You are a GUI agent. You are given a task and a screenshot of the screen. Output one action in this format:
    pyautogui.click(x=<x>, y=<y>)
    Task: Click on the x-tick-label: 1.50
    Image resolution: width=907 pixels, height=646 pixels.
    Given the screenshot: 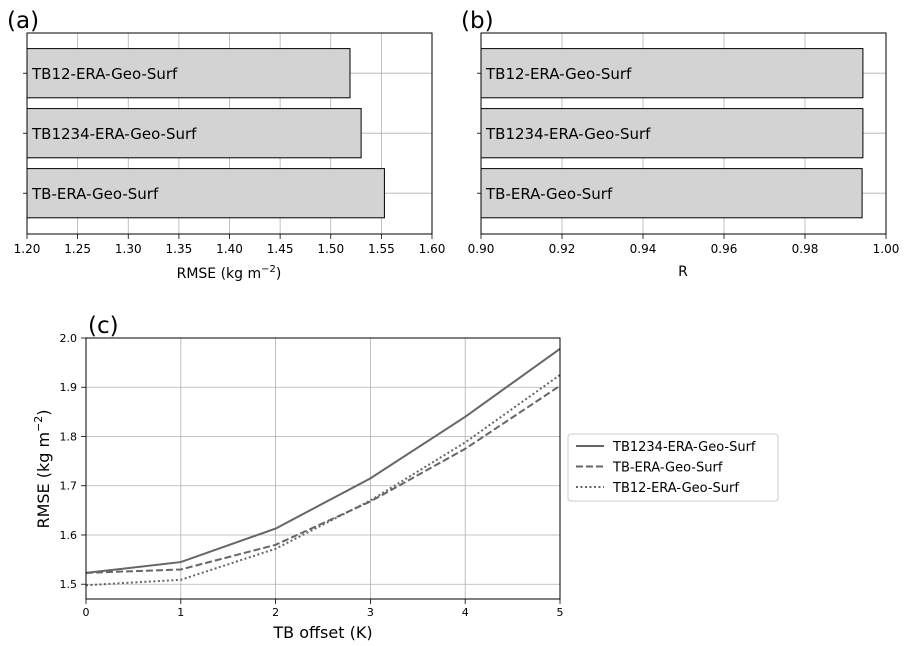 What is the action you would take?
    pyautogui.click(x=330, y=249)
    